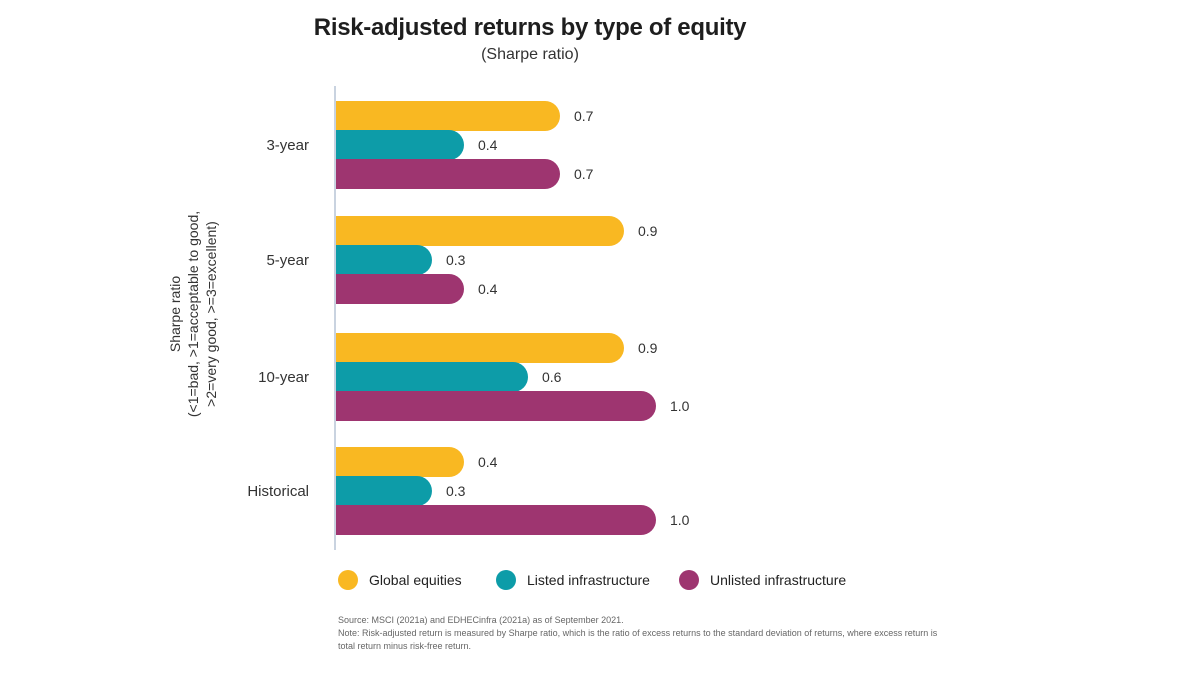 The height and width of the screenshot is (674, 1200). Describe the element at coordinates (488, 462) in the screenshot. I see `value-label-historical-global-equities: 0.4` at that location.